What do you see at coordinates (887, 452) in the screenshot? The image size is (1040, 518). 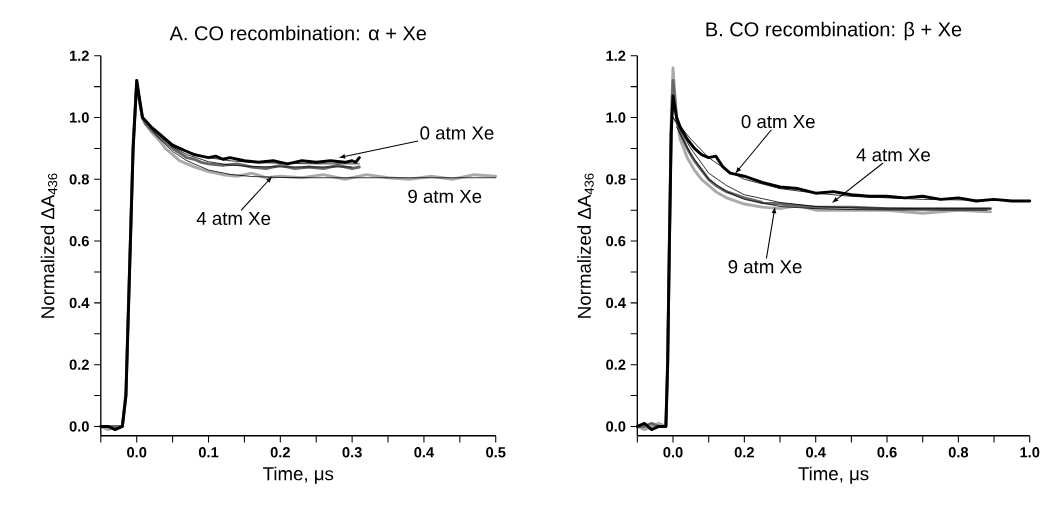 I see `x-tick-label: 0.6` at bounding box center [887, 452].